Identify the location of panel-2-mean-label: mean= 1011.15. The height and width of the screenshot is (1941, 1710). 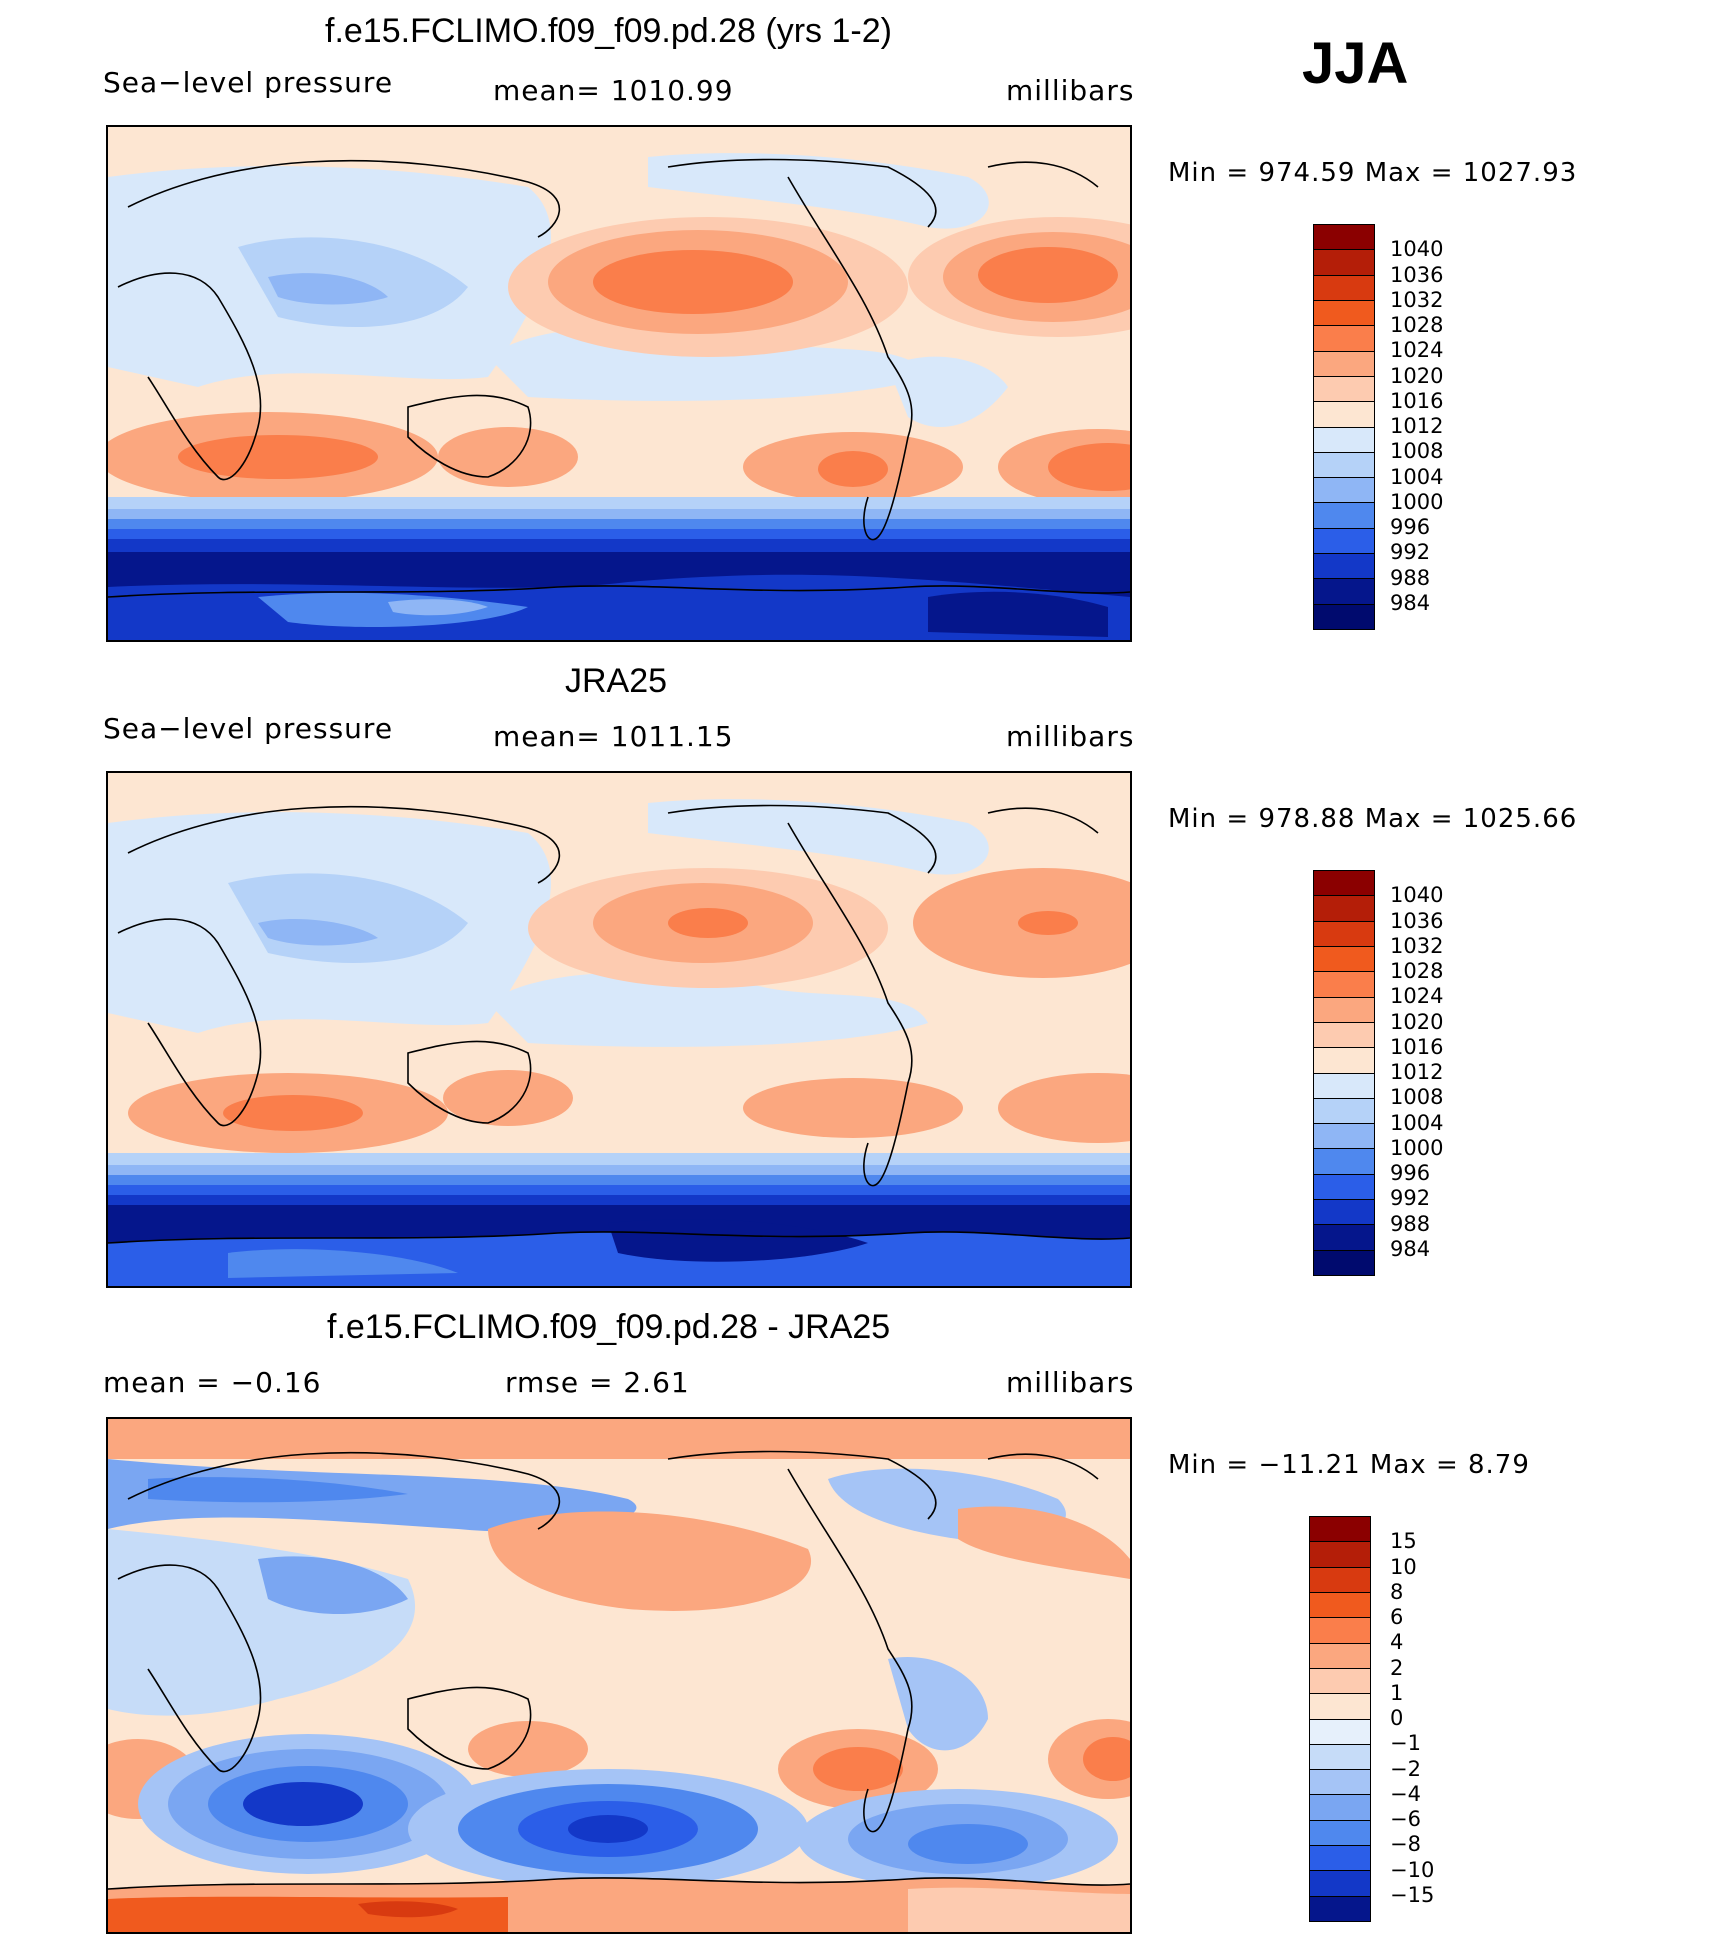
(613, 736).